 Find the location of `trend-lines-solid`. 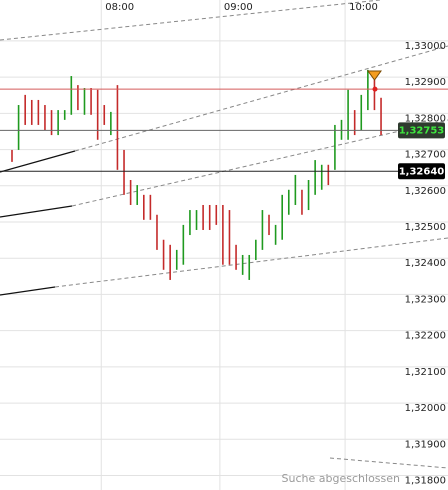

trend-lines-solid is located at coordinates (38, 223).